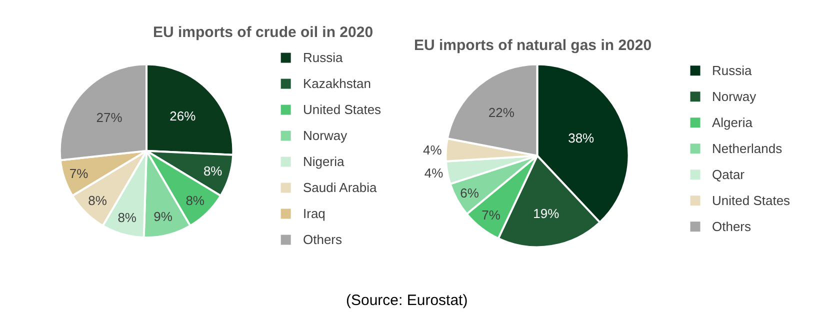 This screenshot has height=321, width=814. Describe the element at coordinates (733, 122) in the screenshot. I see `legend-label: Algeria` at that location.